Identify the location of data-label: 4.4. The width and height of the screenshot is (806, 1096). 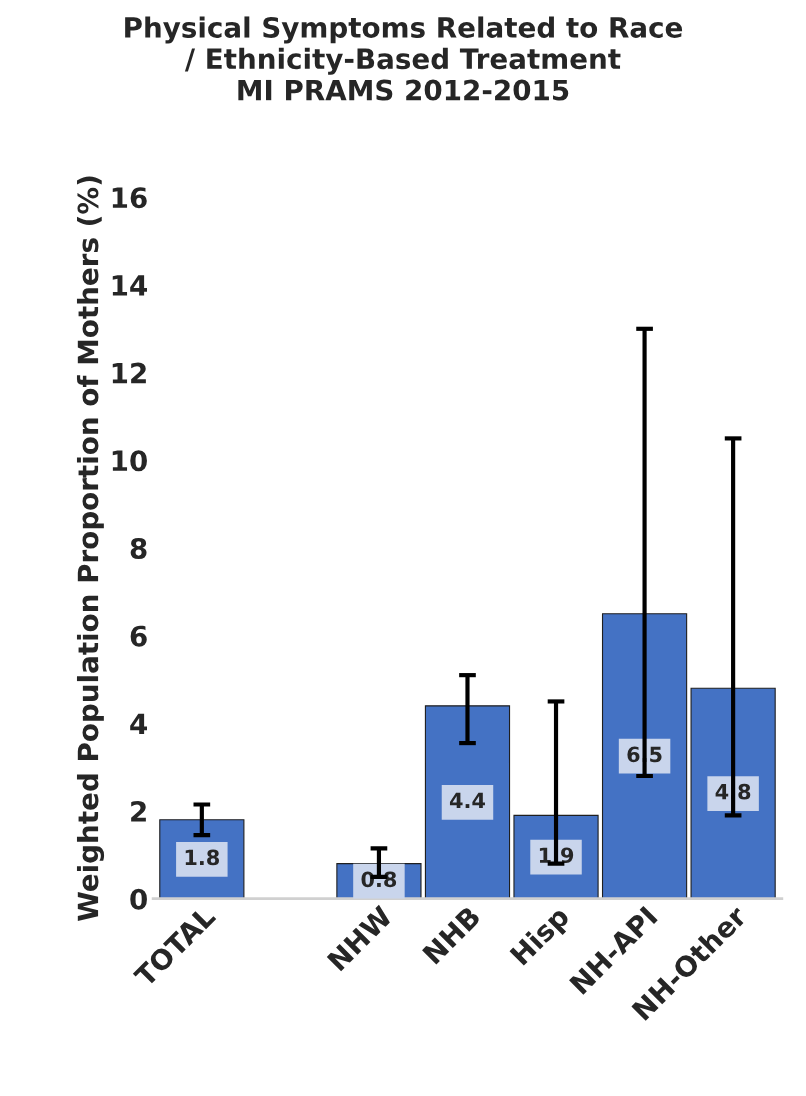
(467, 800).